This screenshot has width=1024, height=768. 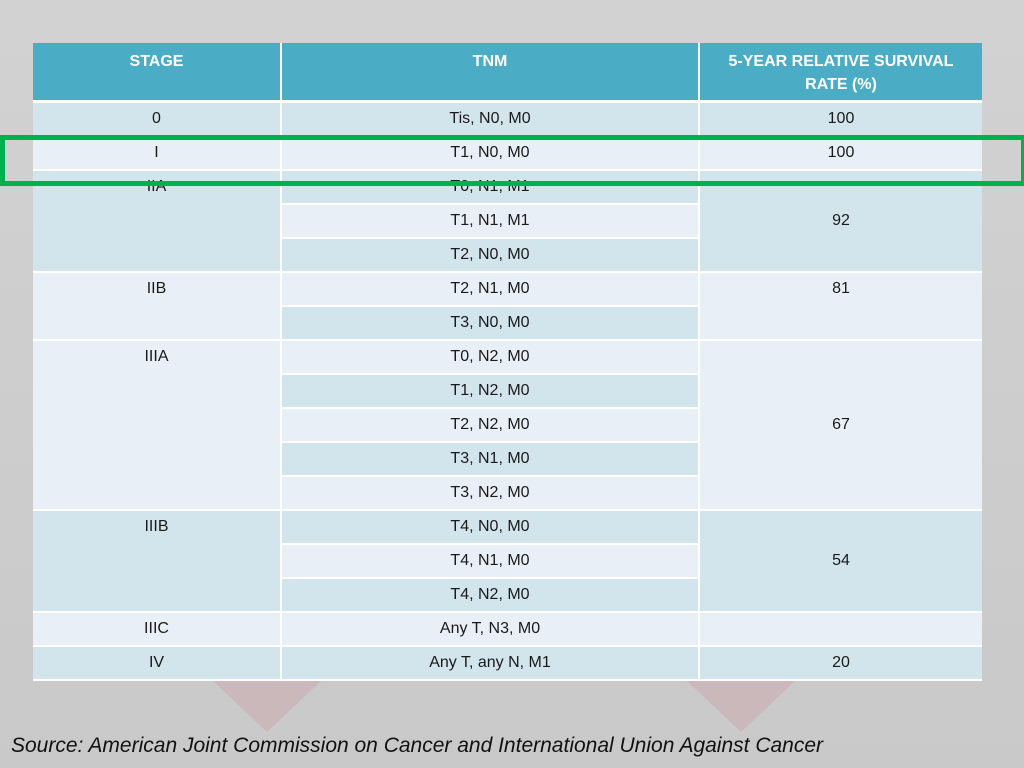 What do you see at coordinates (490, 561) in the screenshot?
I see `tnm-cell: T4, N1, M0` at bounding box center [490, 561].